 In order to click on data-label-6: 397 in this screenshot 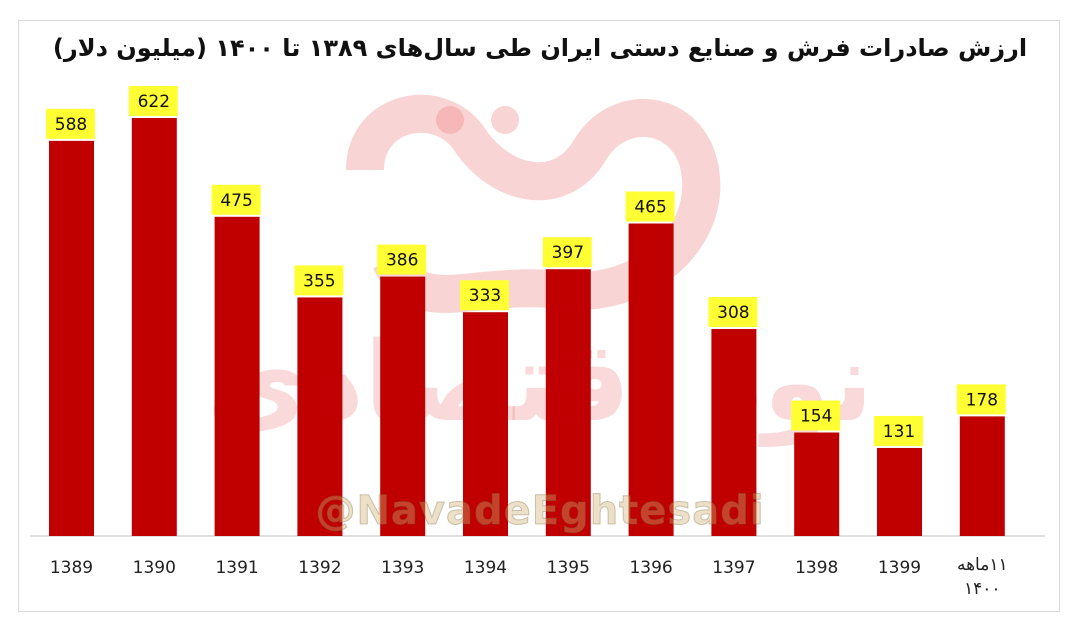, I will do `click(568, 253)`.